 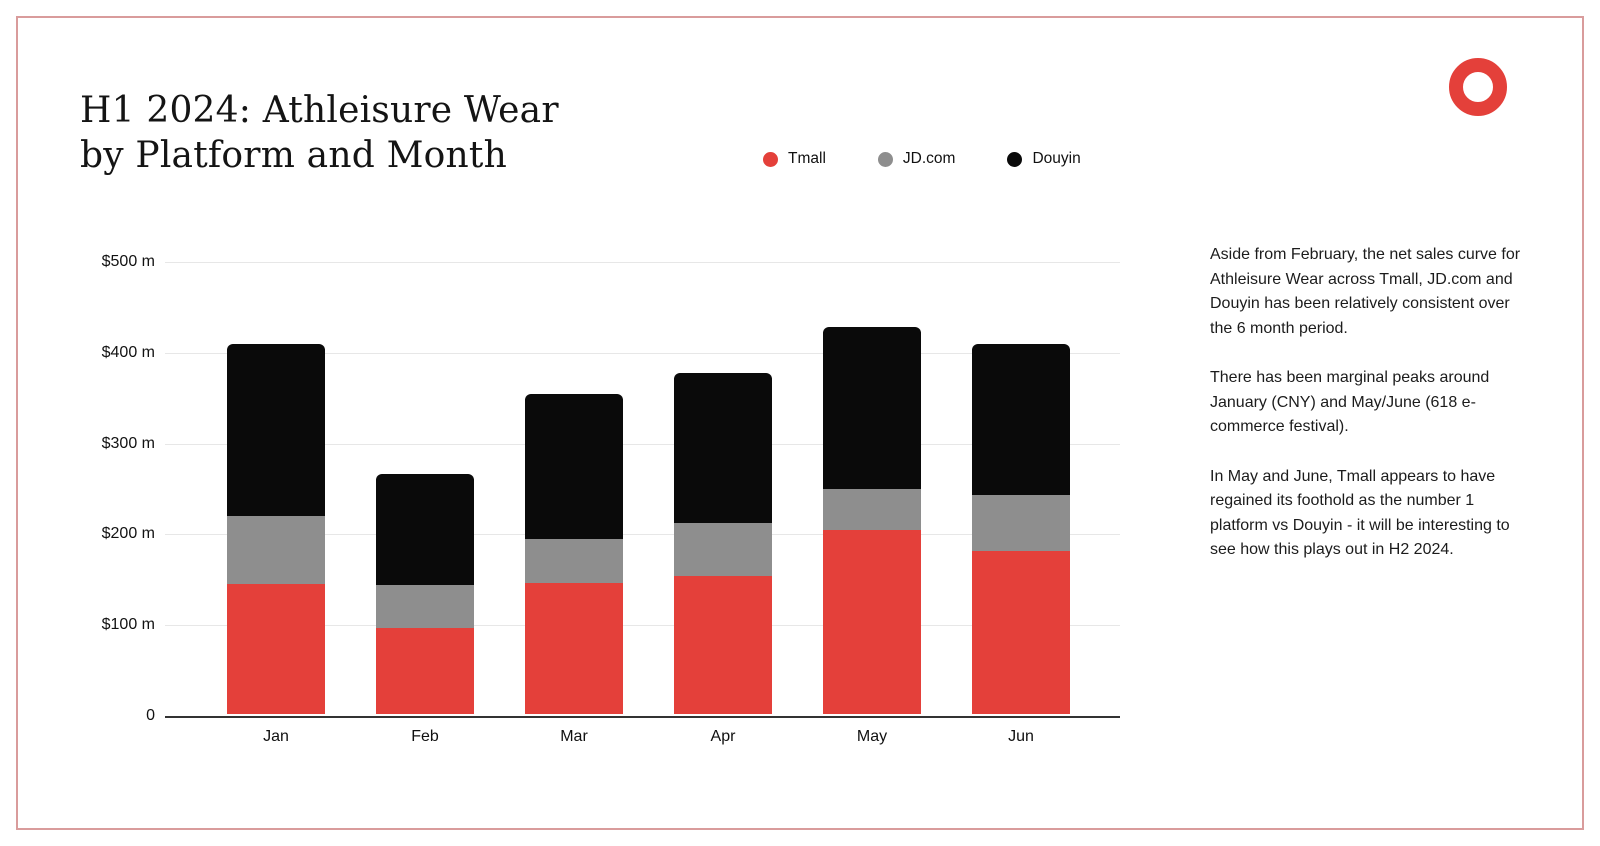 I want to click on x-tick-label: Jun, so click(x=1021, y=736).